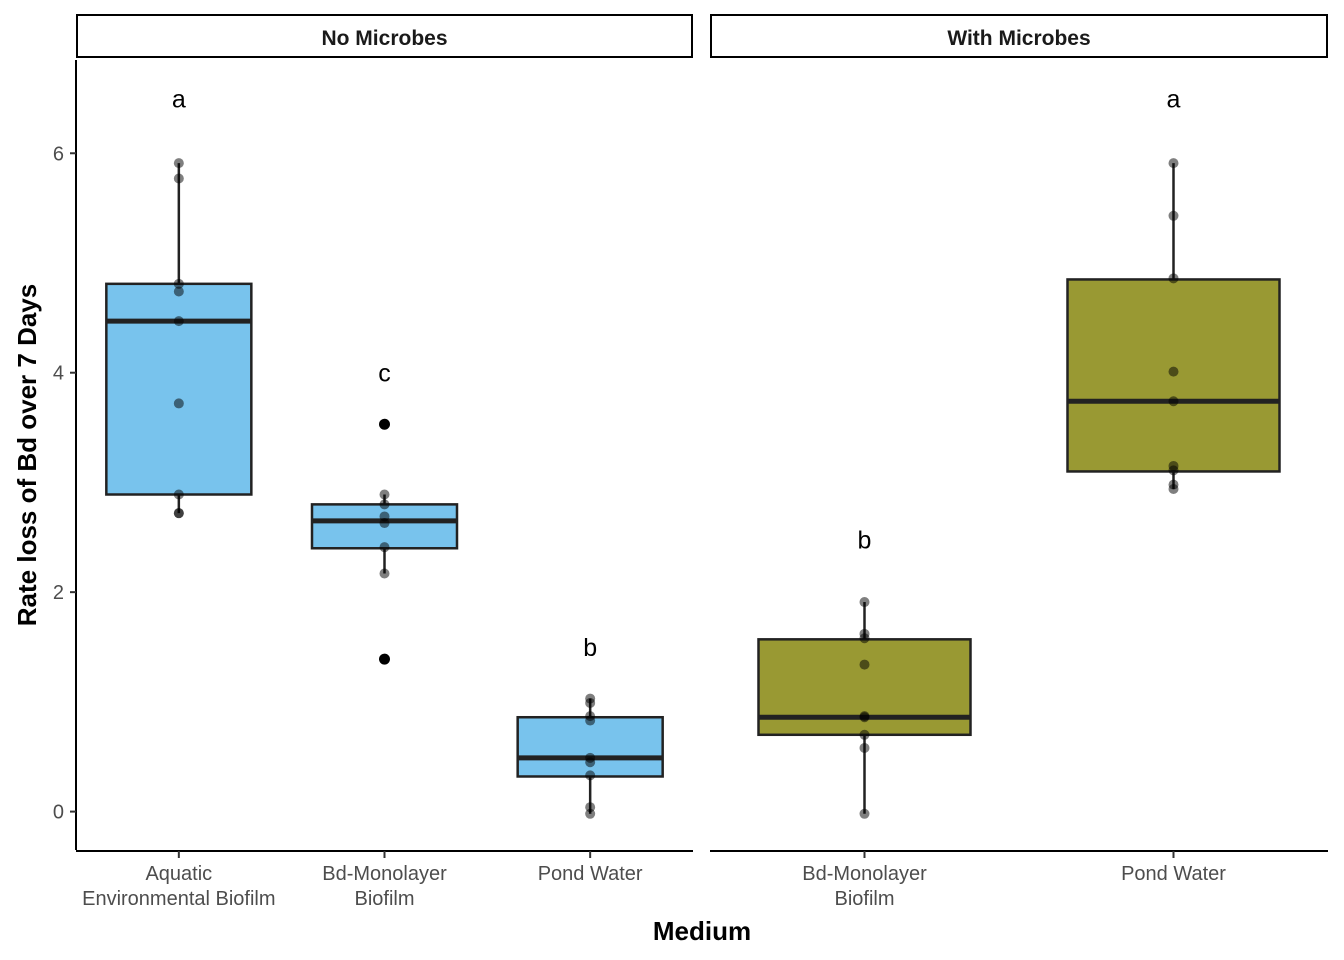 The height and width of the screenshot is (960, 1344). I want to click on box-group: a Pond Water, so click(1173, 485).